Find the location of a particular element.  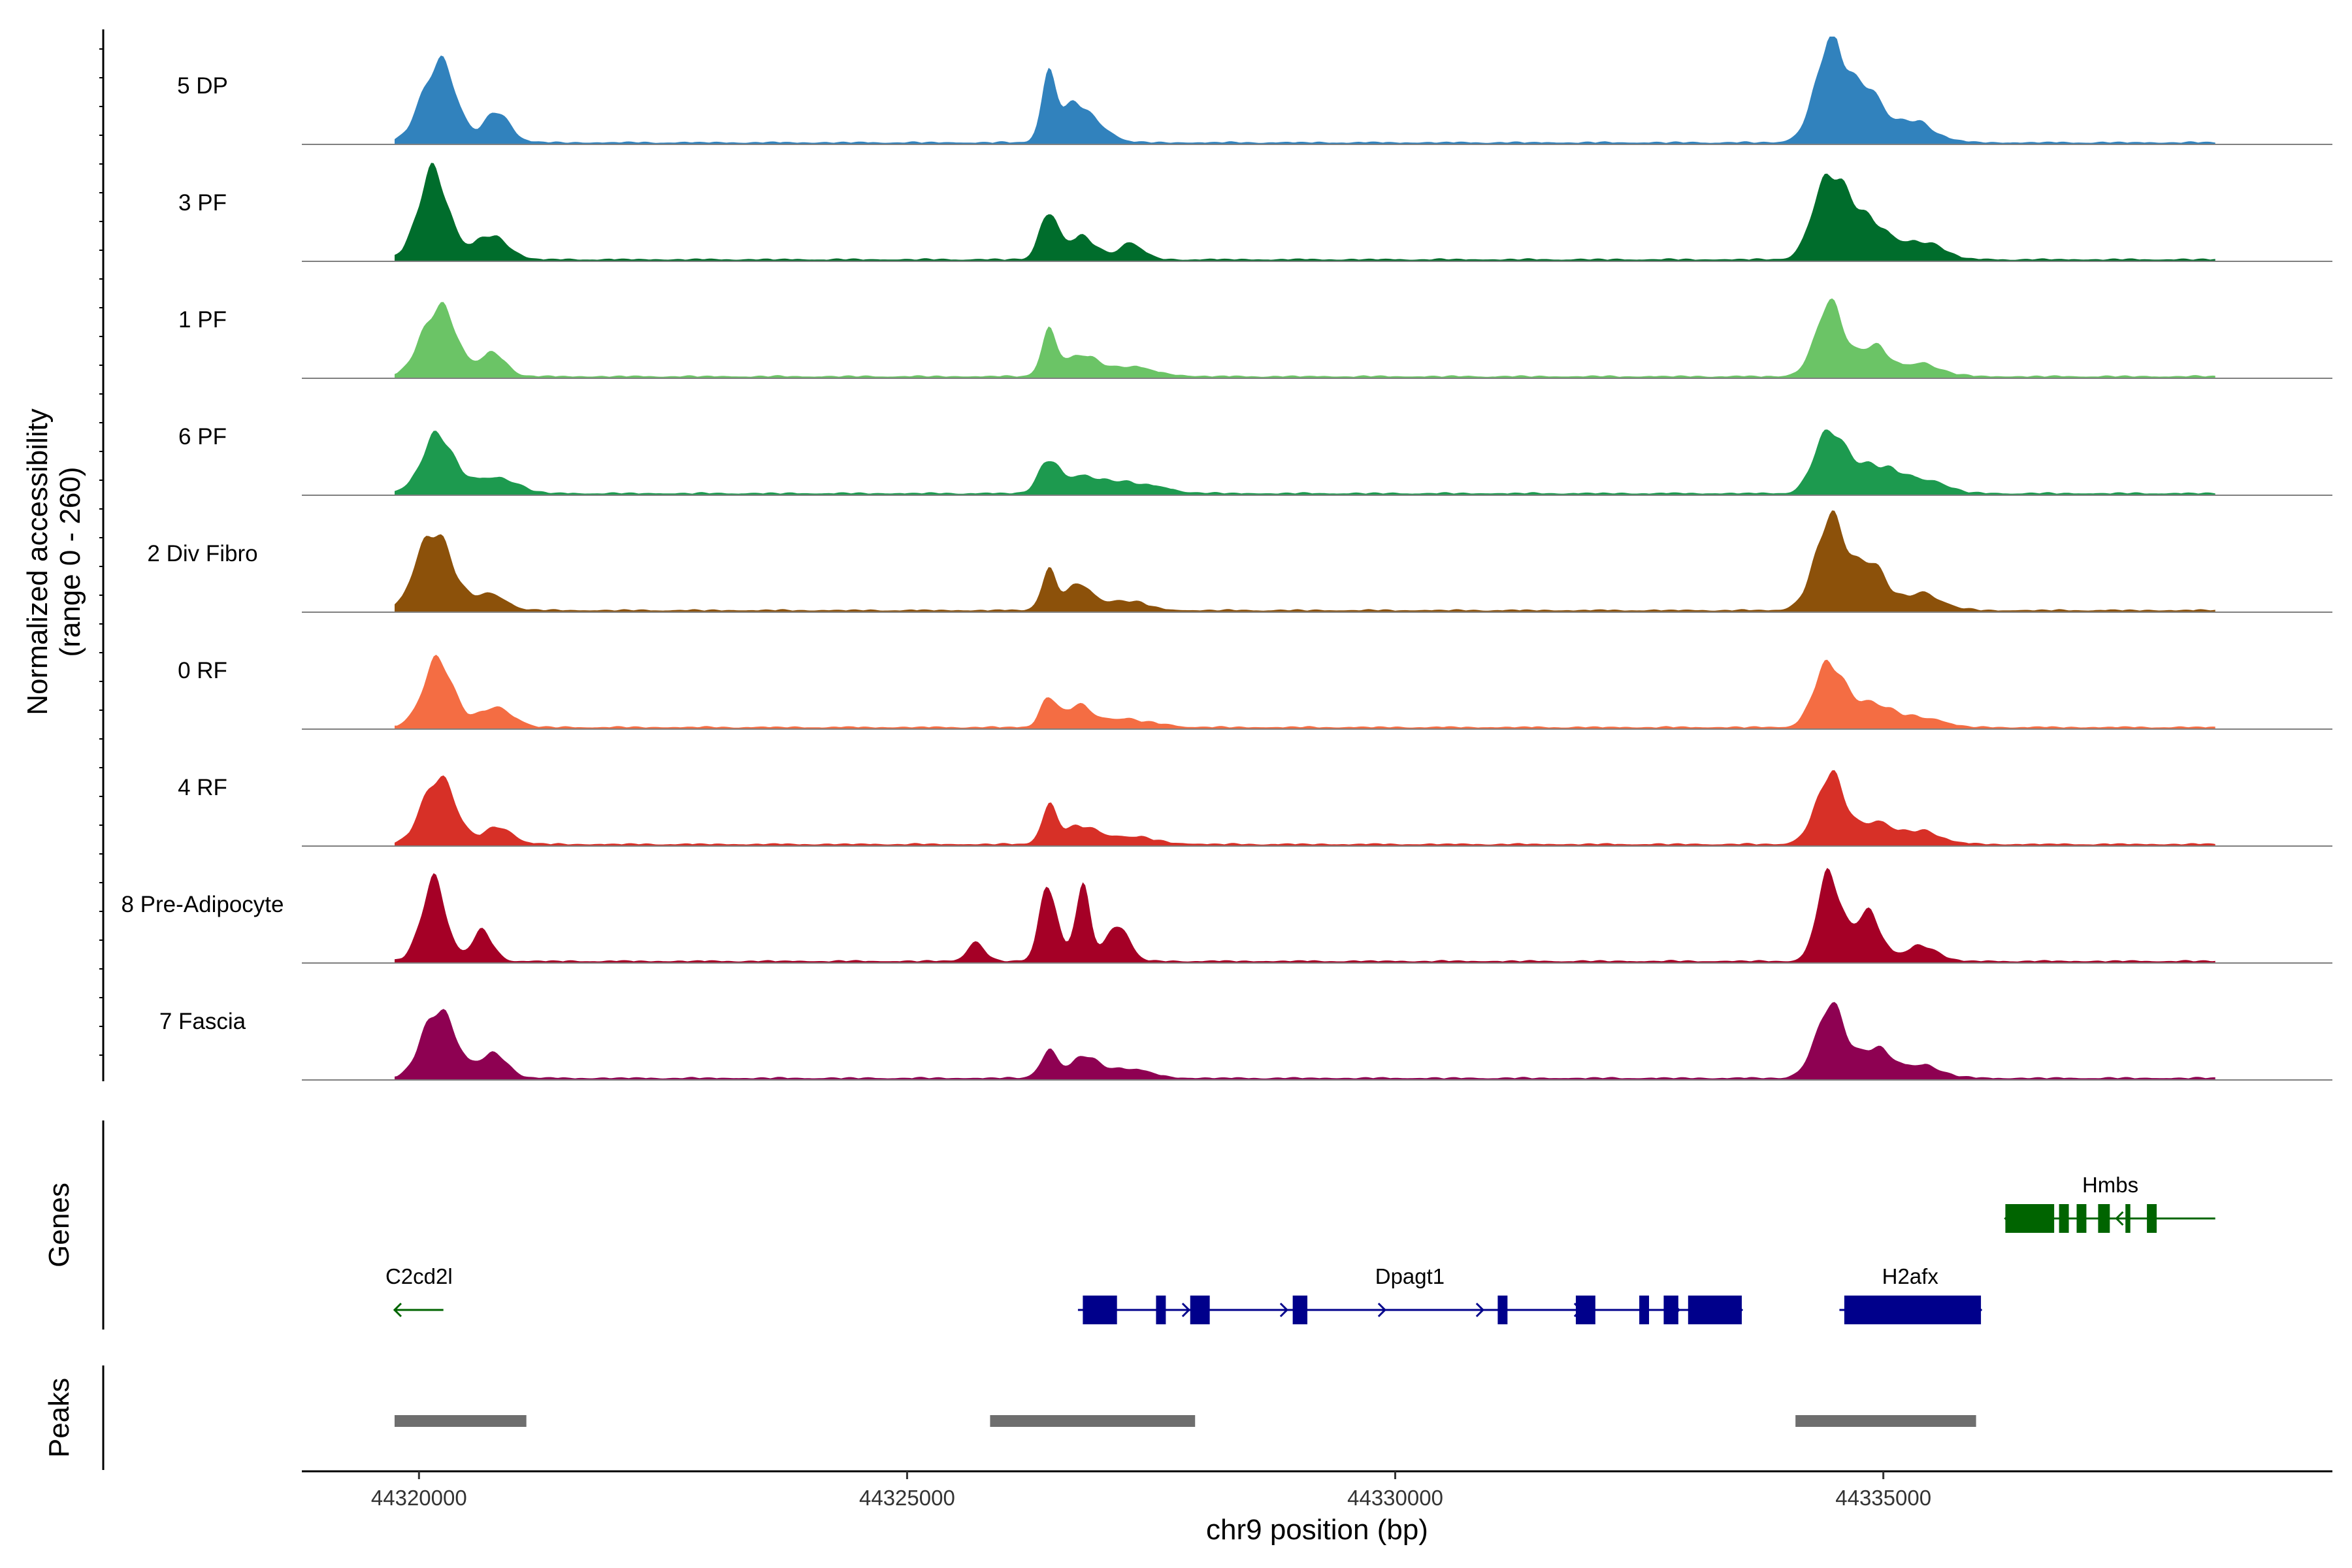

x-tick-label: 44335000 is located at coordinates (1883, 1498).